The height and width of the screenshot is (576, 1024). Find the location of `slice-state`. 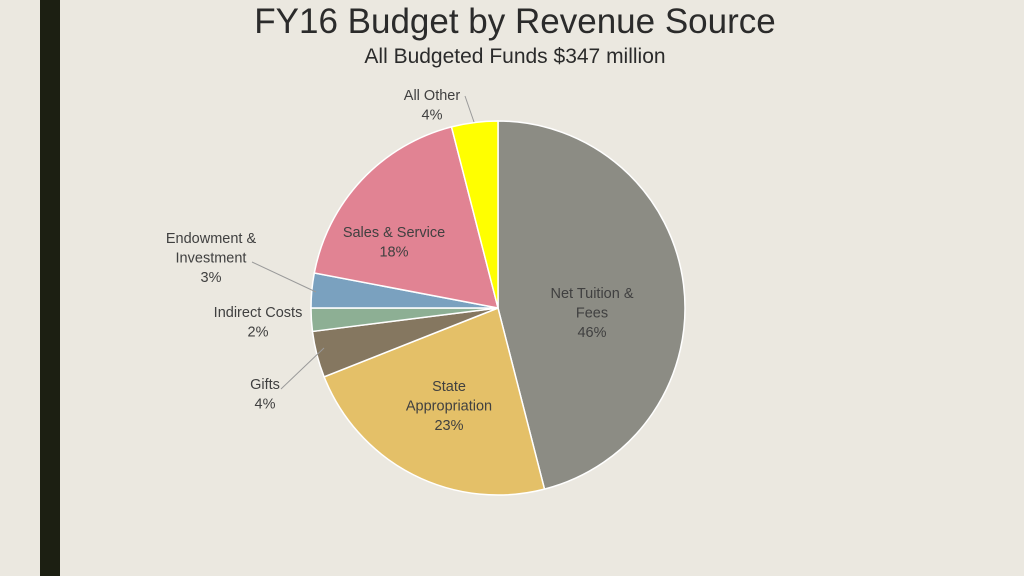

slice-state is located at coordinates (434, 401).